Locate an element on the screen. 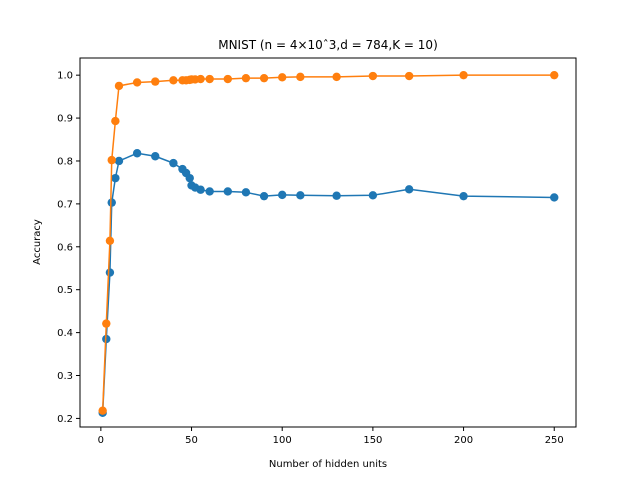 This screenshot has width=640, height=480. x-tick-label: 0 is located at coordinates (101, 440).